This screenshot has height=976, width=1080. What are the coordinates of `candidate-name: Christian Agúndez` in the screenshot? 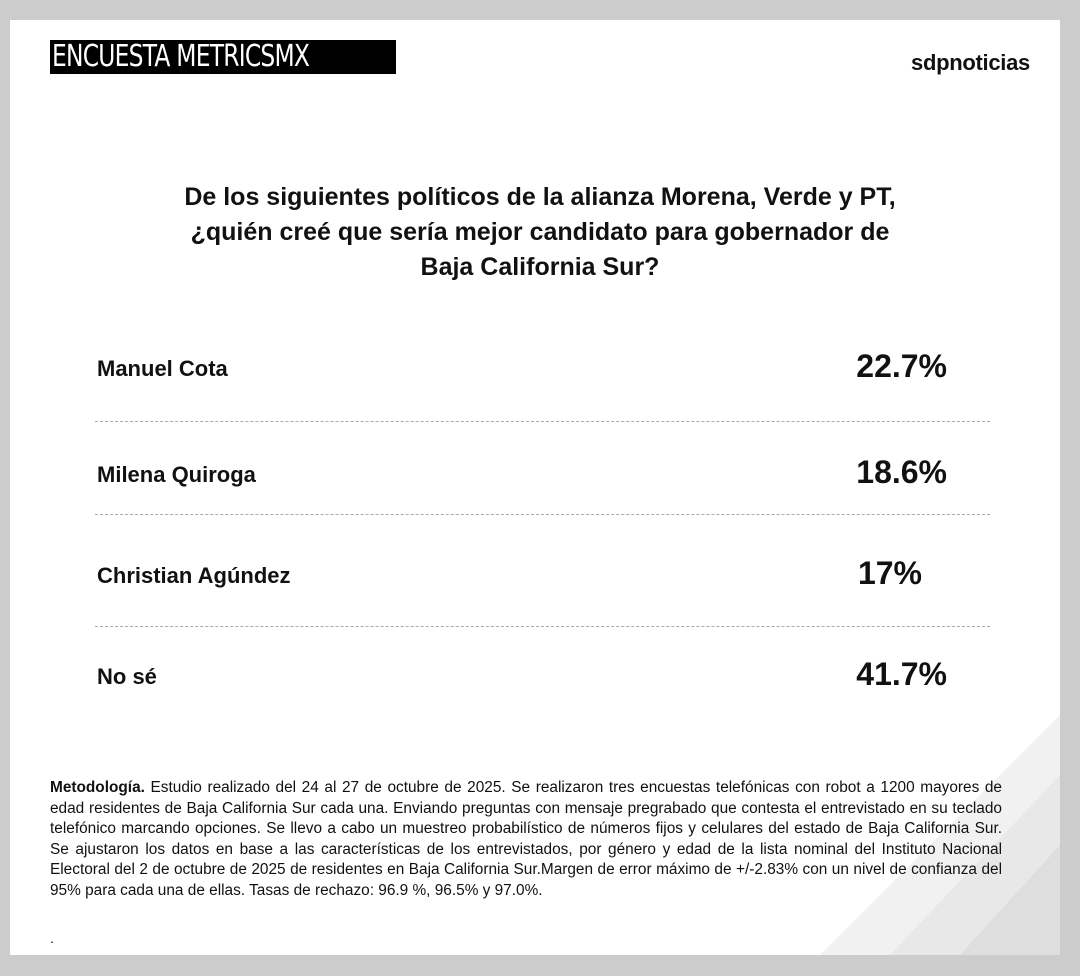 It's located at (194, 575).